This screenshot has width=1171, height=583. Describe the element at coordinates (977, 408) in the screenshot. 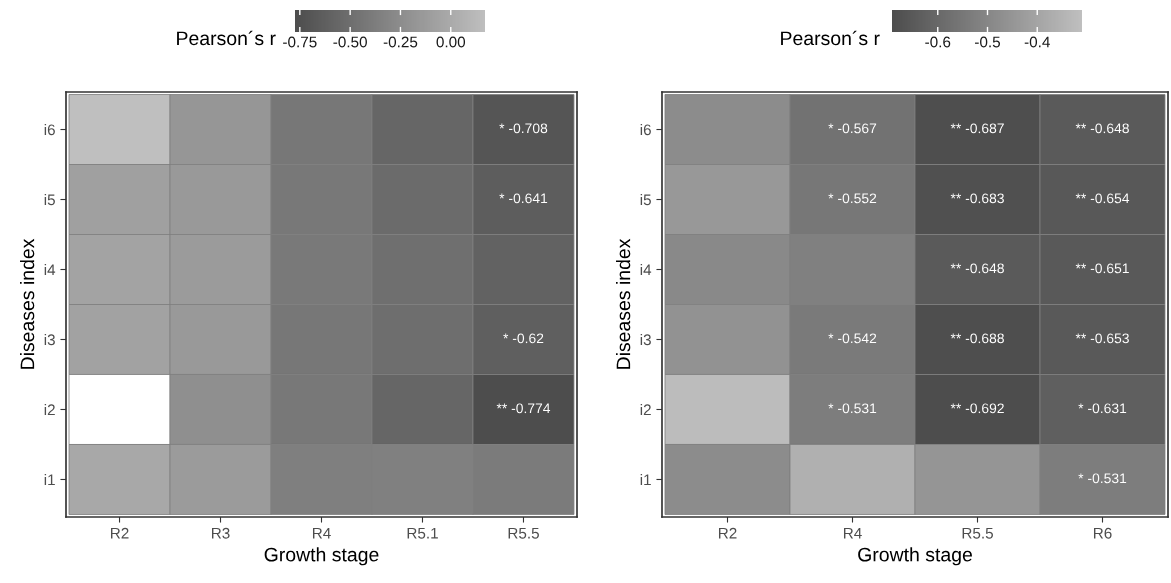

I see `data-label: ** -0.692` at that location.